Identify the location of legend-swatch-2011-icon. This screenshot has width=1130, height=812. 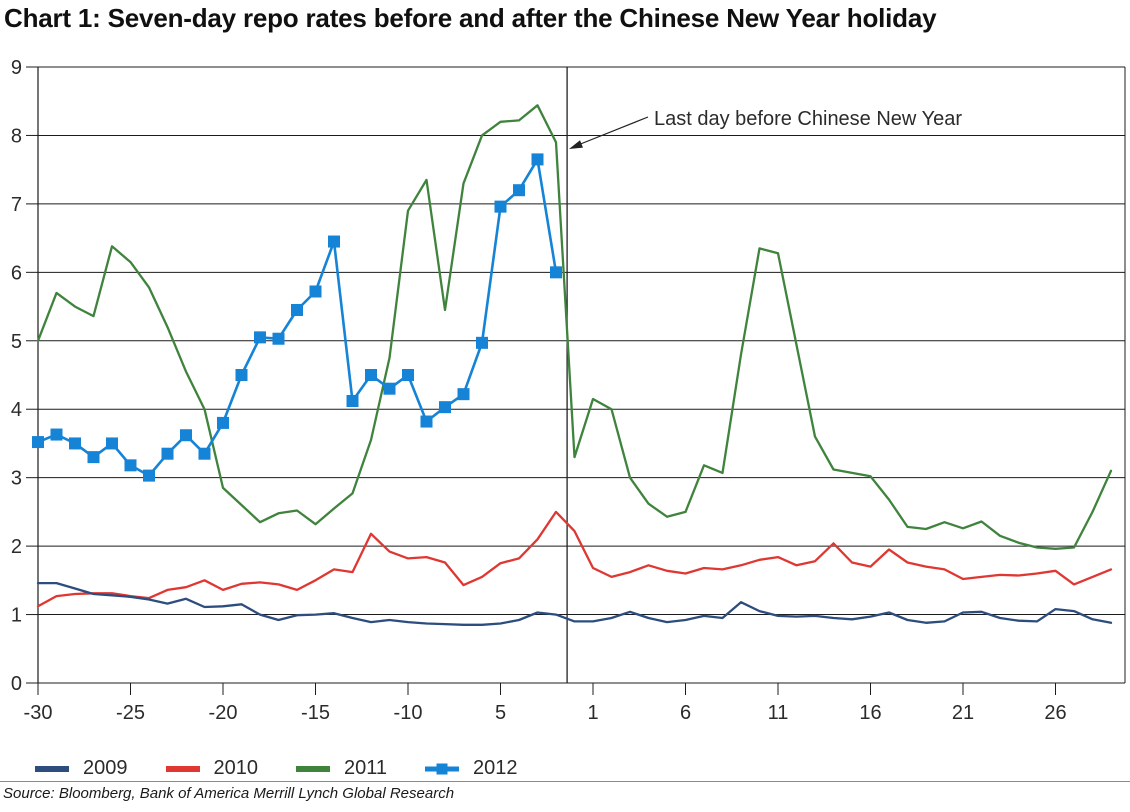
(313, 768).